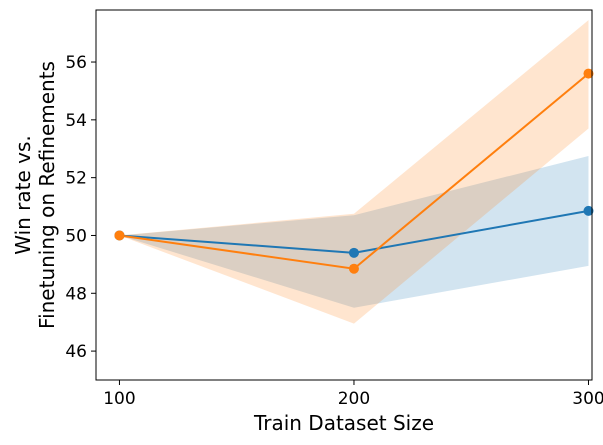 The height and width of the screenshot is (445, 603). Describe the element at coordinates (76, 63) in the screenshot. I see `y-tick-label-56: 56` at that location.